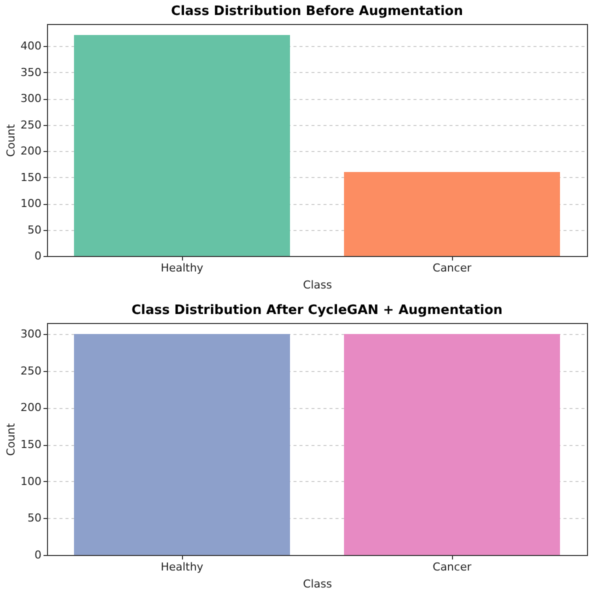  I want to click on y-tick-label: 350, so click(31, 72).